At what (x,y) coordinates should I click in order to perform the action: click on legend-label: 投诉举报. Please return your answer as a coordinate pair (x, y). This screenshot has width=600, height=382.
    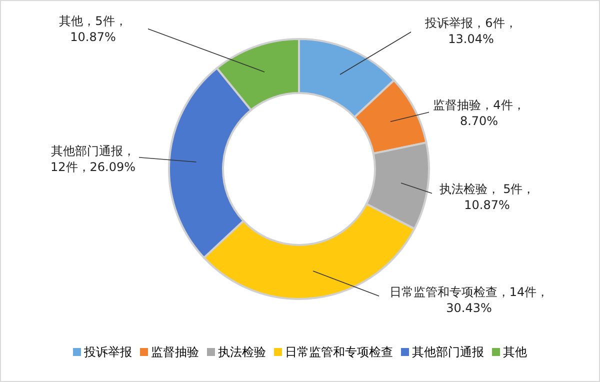
    Looking at the image, I should click on (107, 352).